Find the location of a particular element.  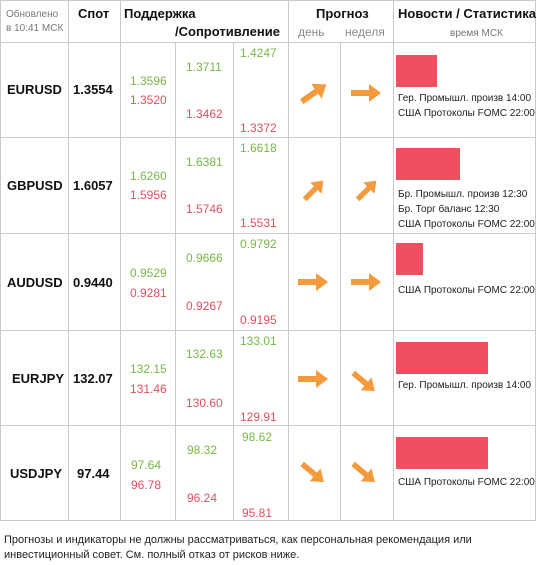

spot-value: 0.9440 is located at coordinates (93, 282).